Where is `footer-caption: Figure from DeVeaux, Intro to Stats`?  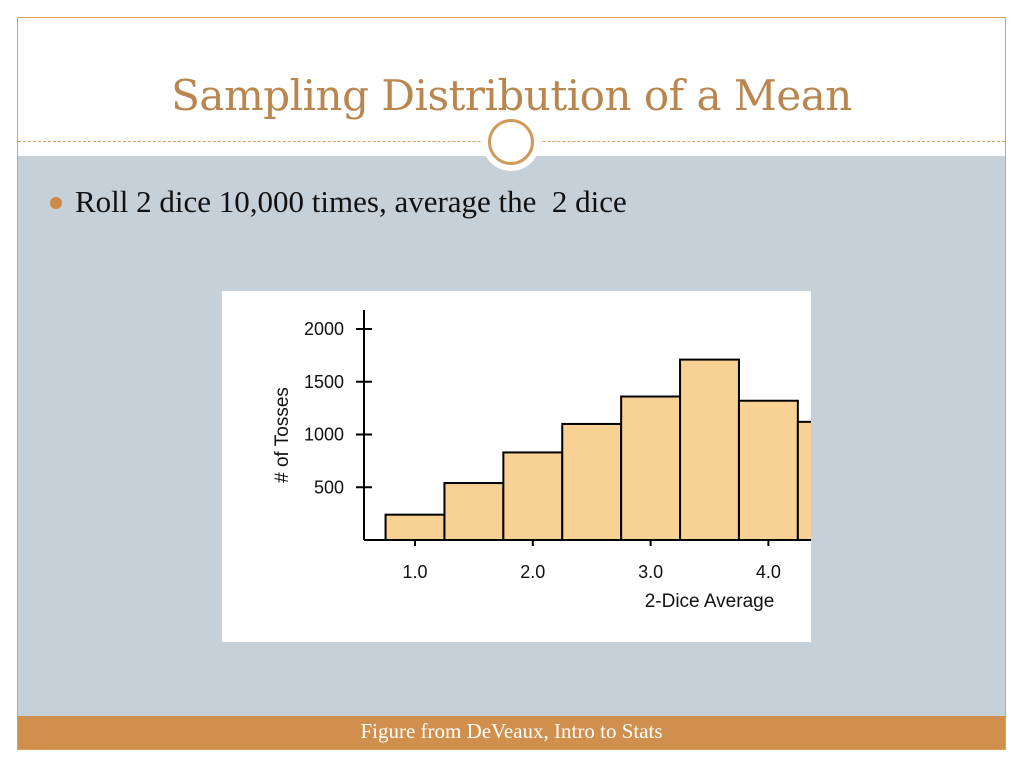
footer-caption: Figure from DeVeaux, Intro to Stats is located at coordinates (511, 732).